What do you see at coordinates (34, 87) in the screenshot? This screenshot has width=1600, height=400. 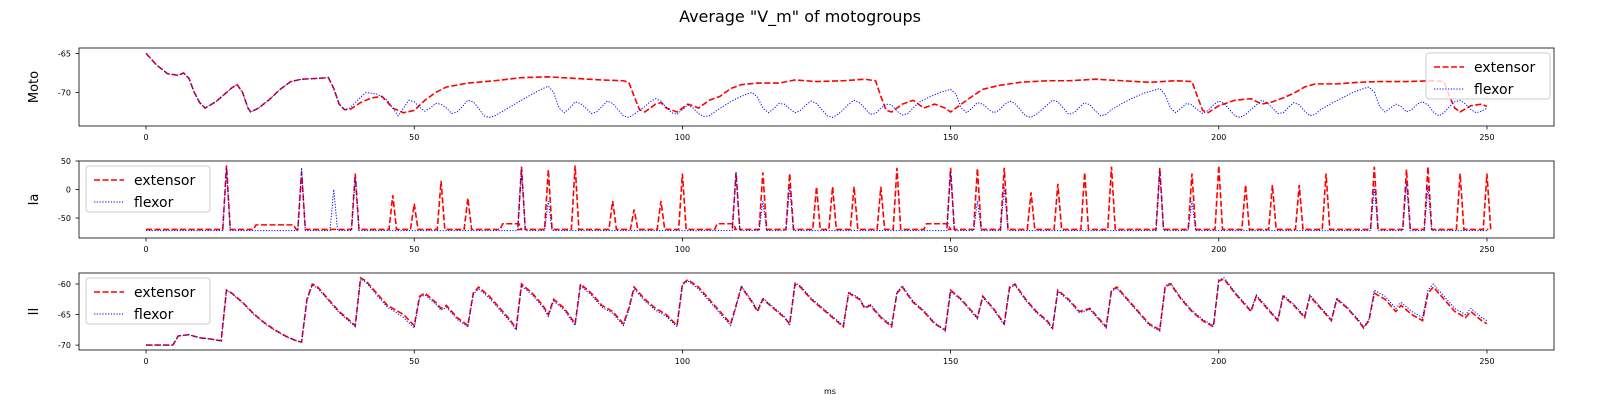 I see `y-axis-label: Moto` at bounding box center [34, 87].